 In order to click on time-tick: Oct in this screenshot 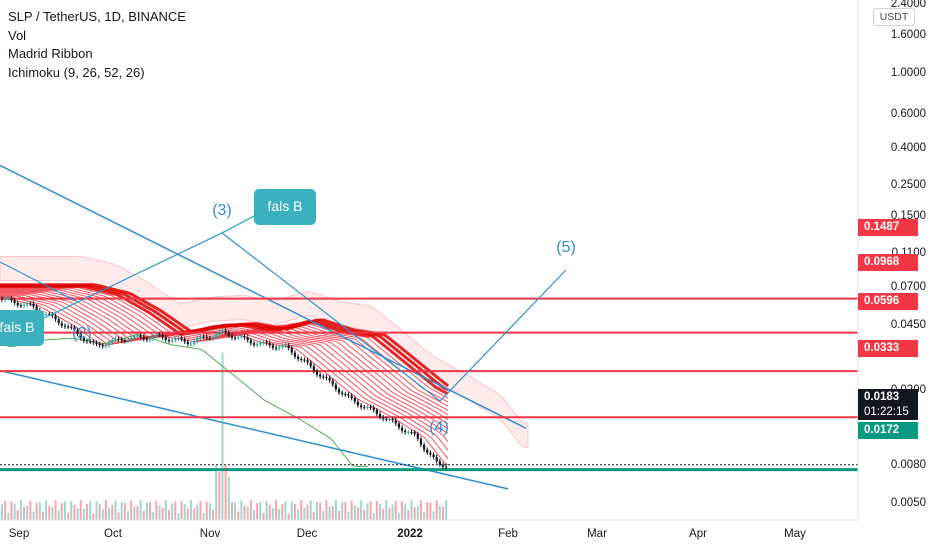, I will do `click(113, 534)`.